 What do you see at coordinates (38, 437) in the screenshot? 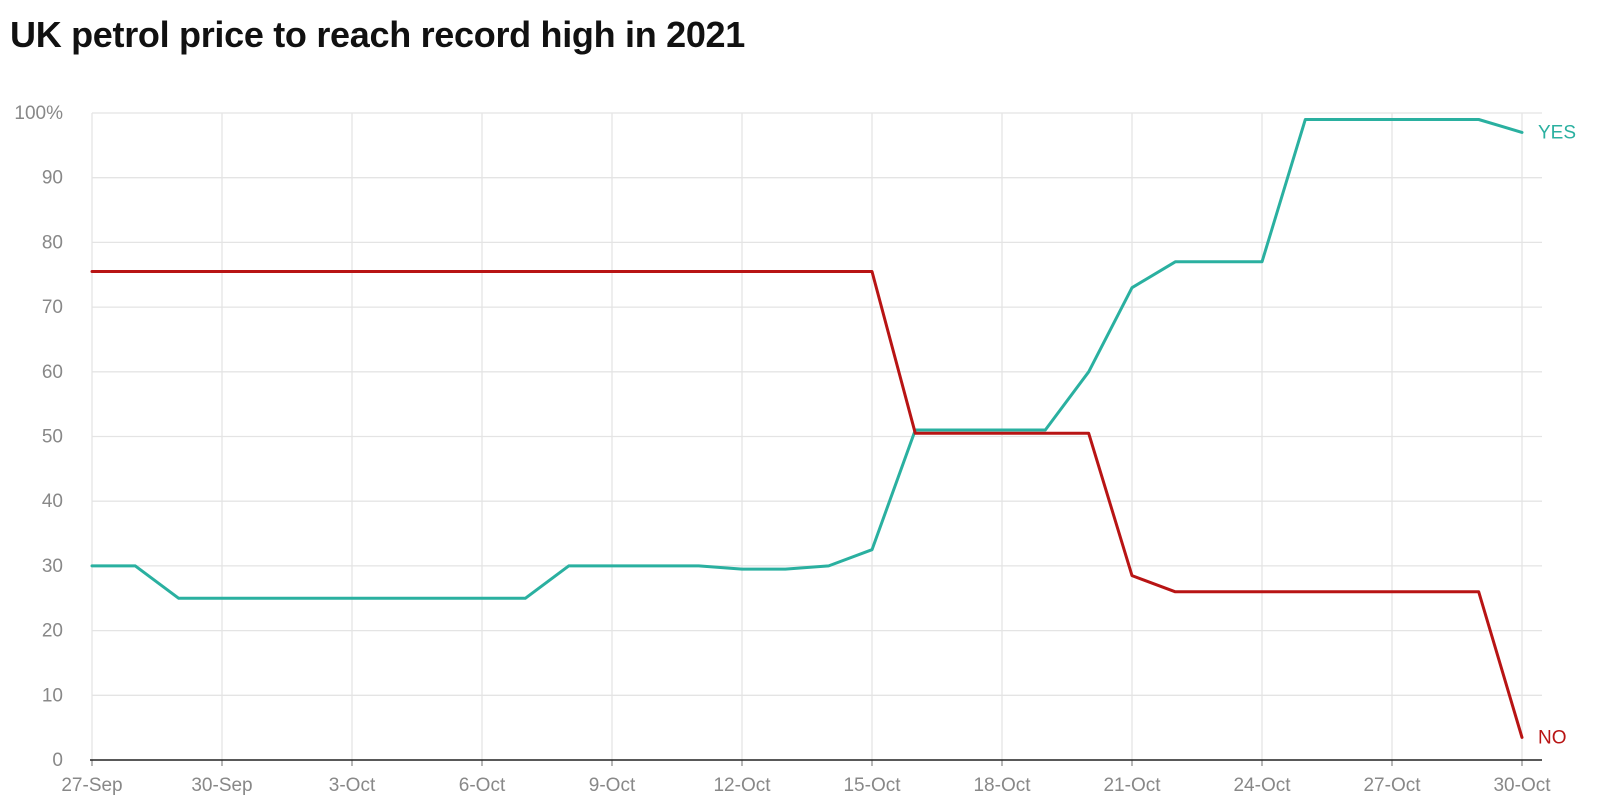
I see `y-axis-tick-labels: 0 10 20 30 40 50 60 70 80 90 100%` at bounding box center [38, 437].